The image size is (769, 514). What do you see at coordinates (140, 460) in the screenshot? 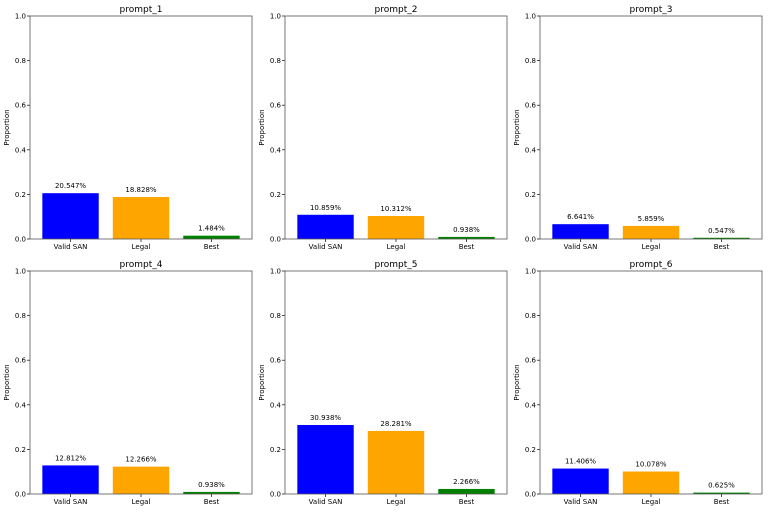
I see `data-label: 12.266%` at bounding box center [140, 460].